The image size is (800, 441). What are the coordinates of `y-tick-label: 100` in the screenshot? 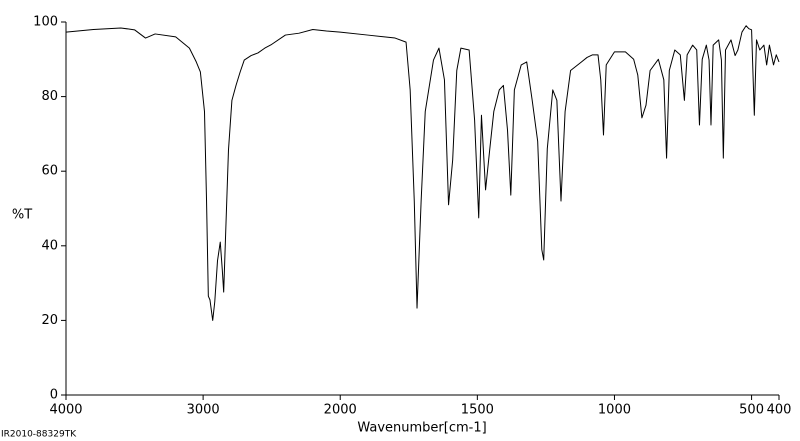 It's located at (45, 22).